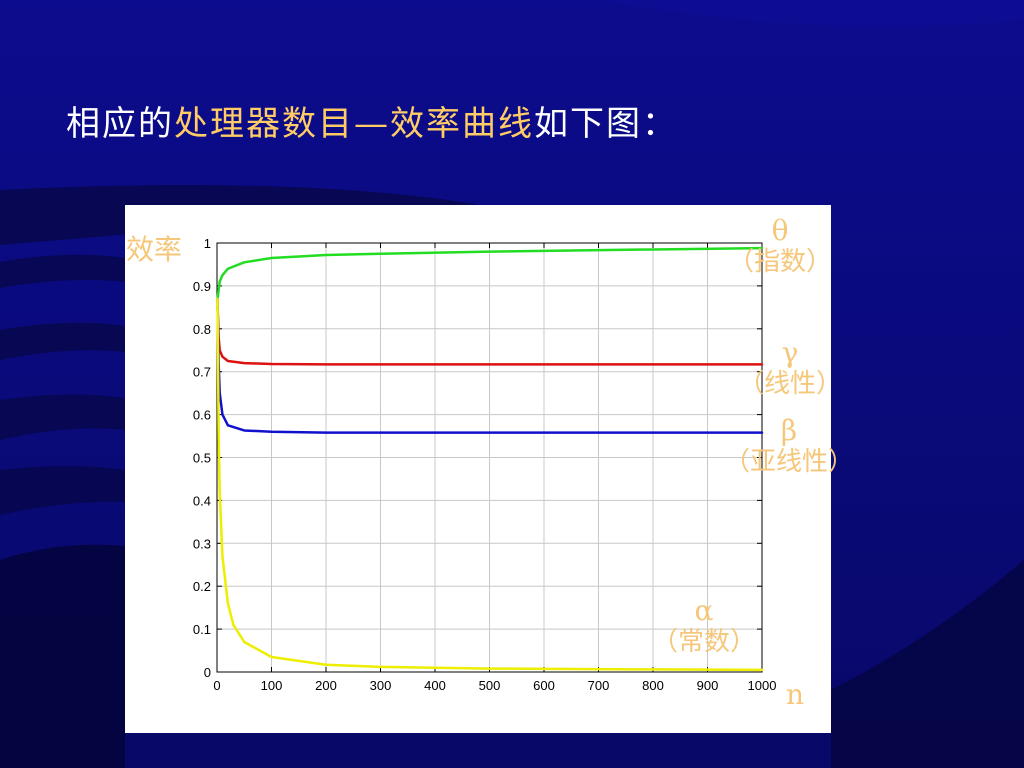 The width and height of the screenshot is (1024, 768). Describe the element at coordinates (780, 230) in the screenshot. I see `theta-symbol: θ` at that location.